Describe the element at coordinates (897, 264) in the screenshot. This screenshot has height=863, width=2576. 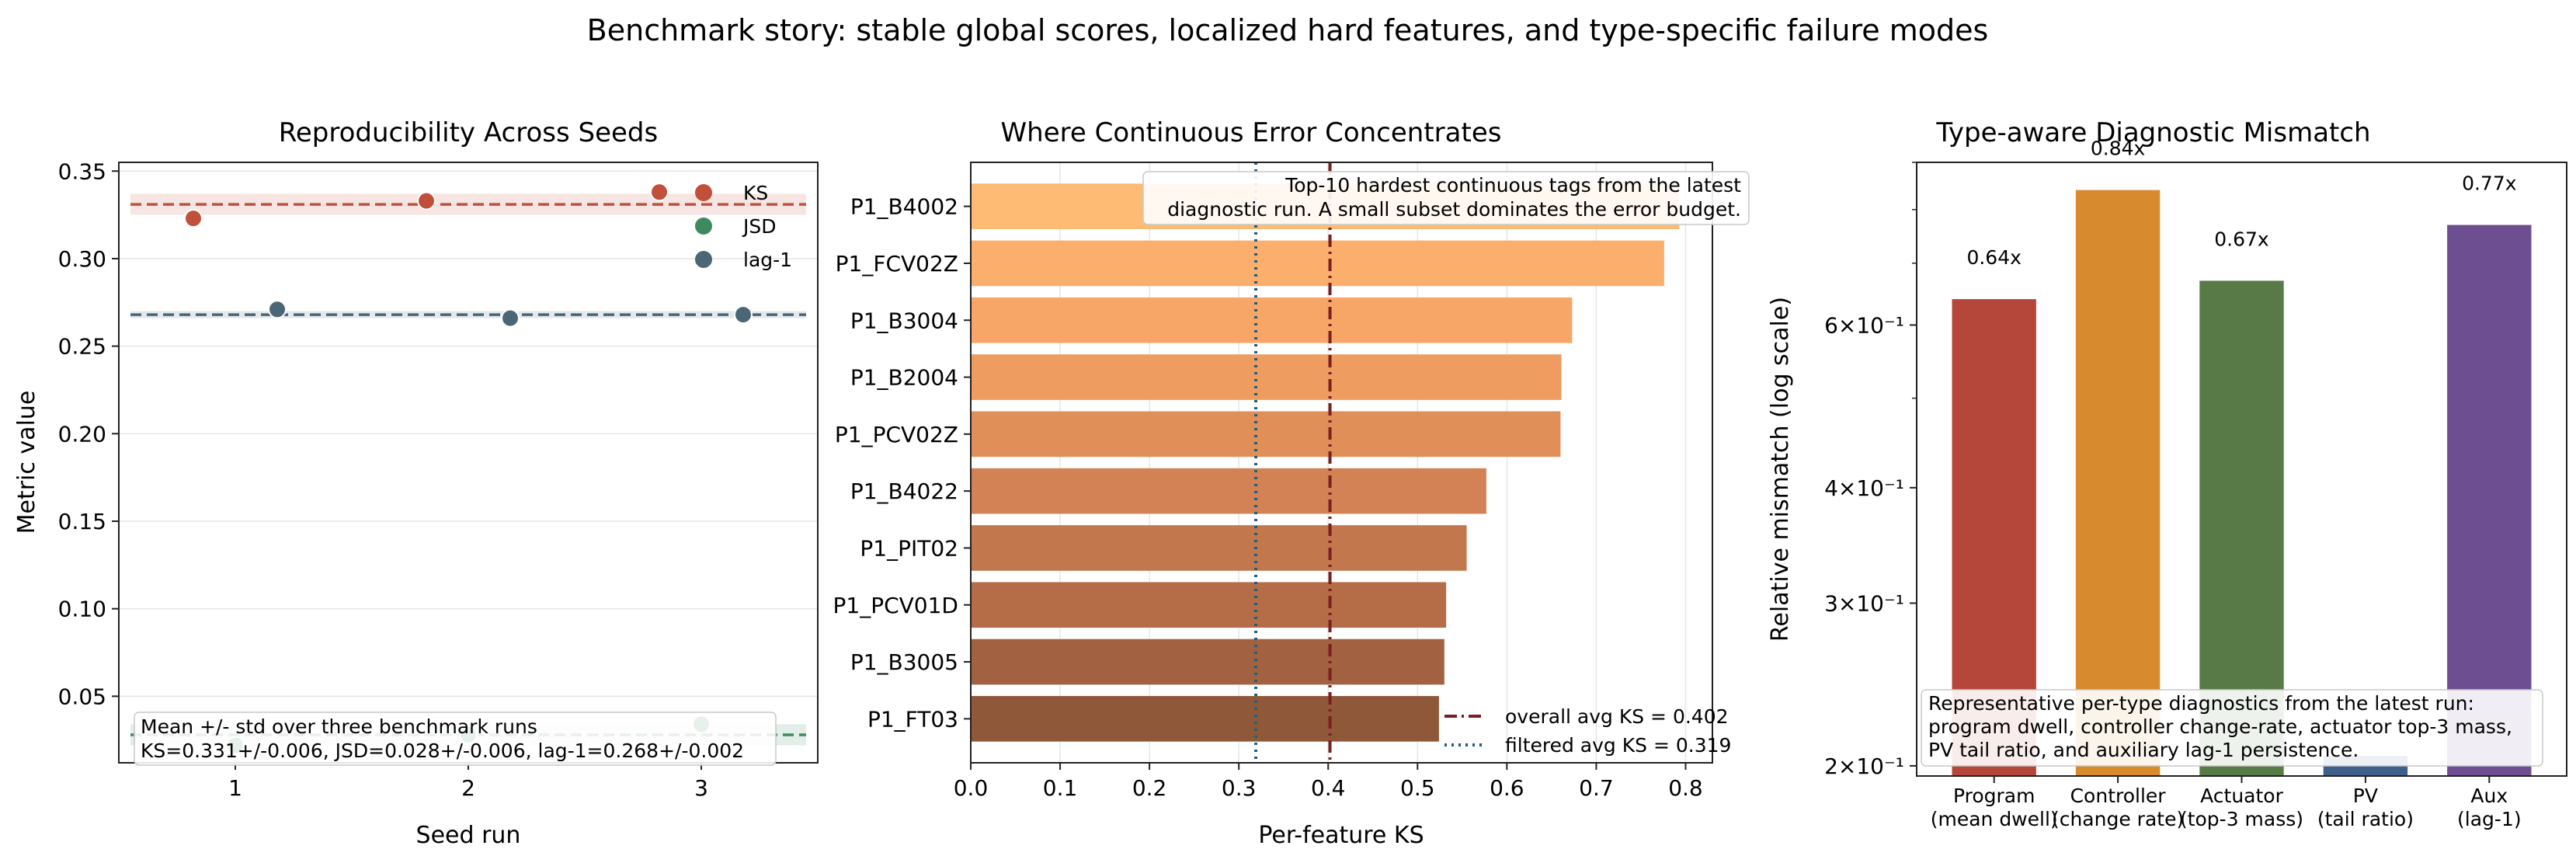
I see `y-tick-label: P1_FCV02Z` at that location.